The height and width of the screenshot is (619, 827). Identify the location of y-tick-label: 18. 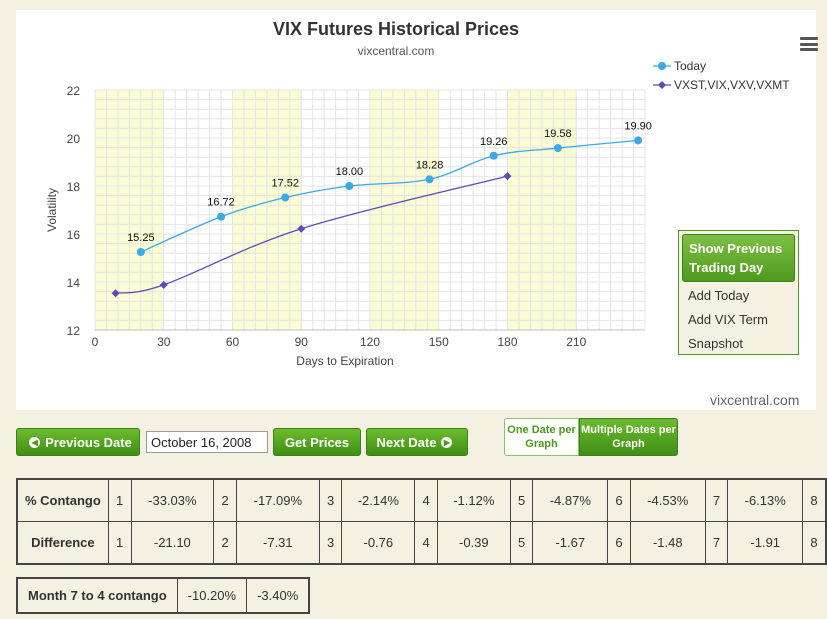
(74, 187).